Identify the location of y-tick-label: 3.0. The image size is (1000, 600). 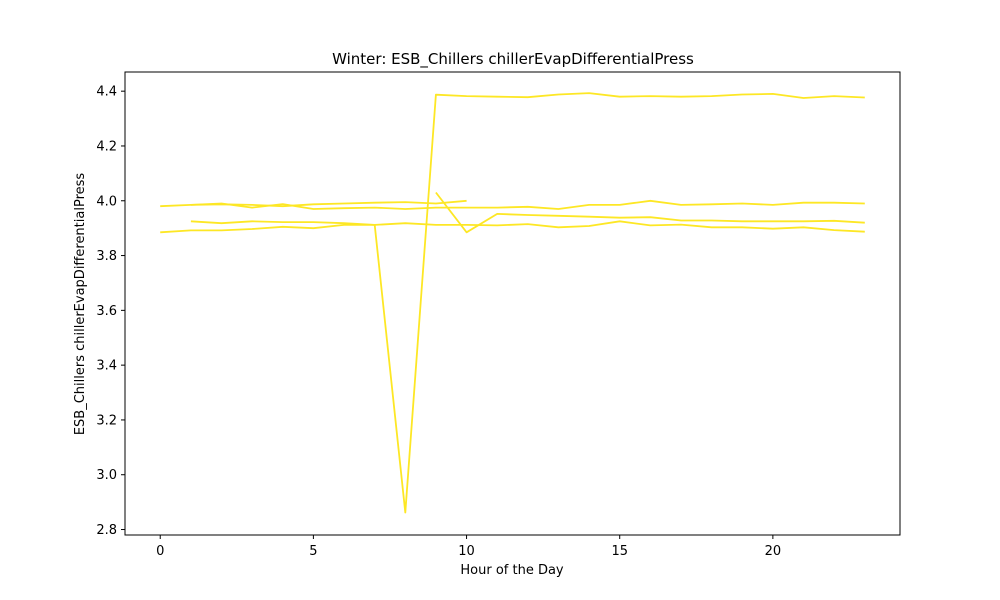
(106, 475).